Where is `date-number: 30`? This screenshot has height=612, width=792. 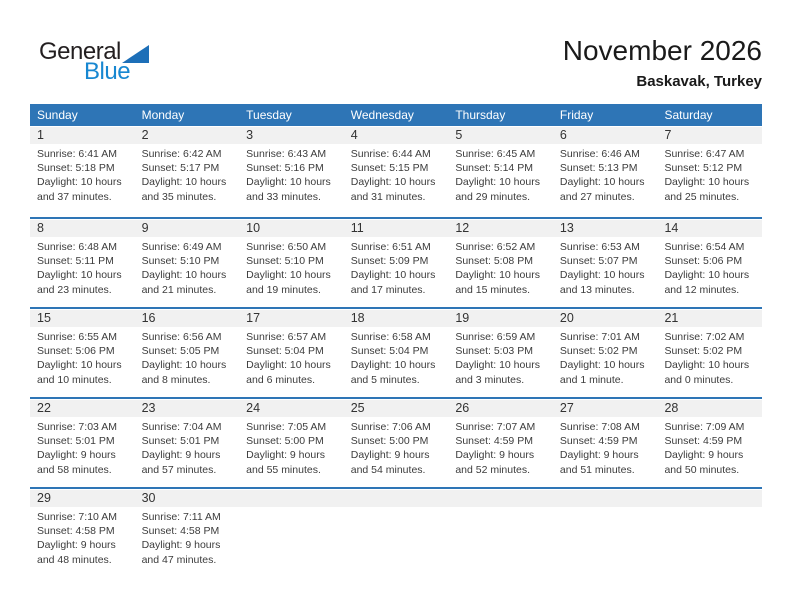 date-number: 30 is located at coordinates (148, 498).